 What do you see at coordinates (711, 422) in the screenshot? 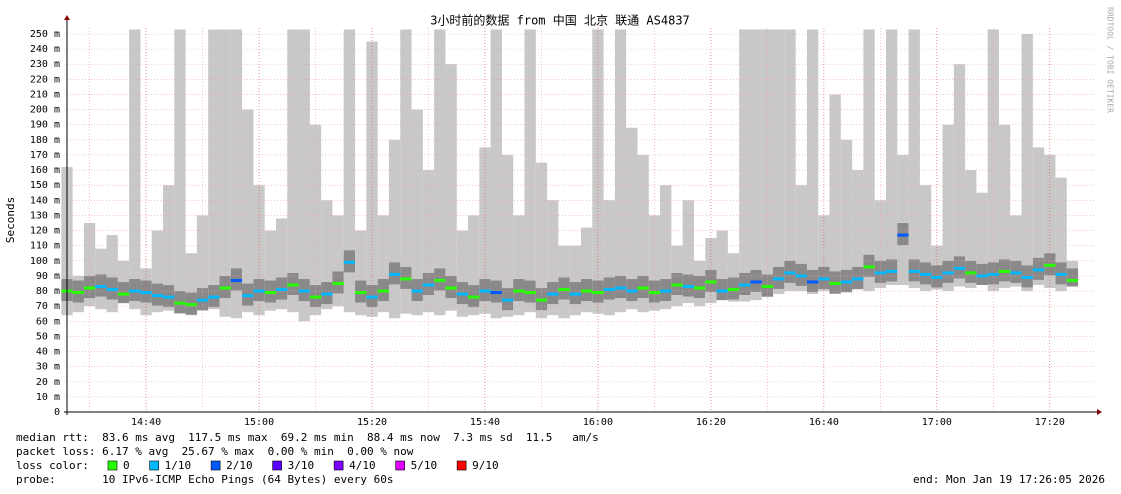
I see `x-tick-label: 16:20` at bounding box center [711, 422].